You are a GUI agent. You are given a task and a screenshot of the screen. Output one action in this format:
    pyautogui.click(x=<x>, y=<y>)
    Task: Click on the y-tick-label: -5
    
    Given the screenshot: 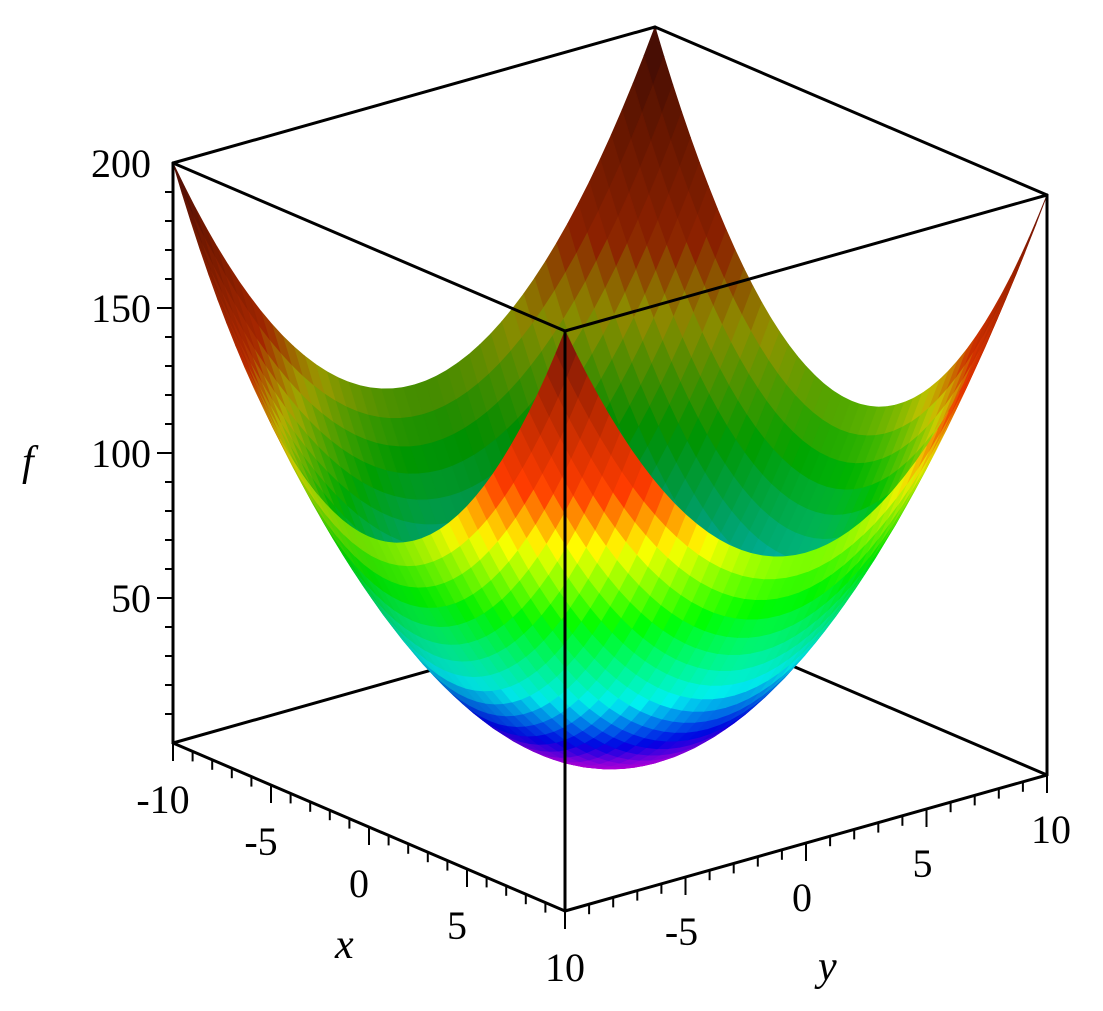 What is the action you would take?
    pyautogui.click(x=681, y=931)
    